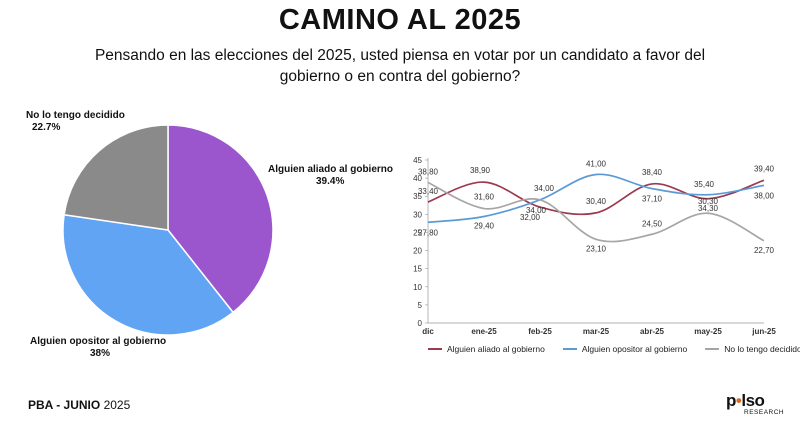 Image resolution: width=800 pixels, height=433 pixels. I want to click on data-label-indeciso: 38,80, so click(428, 171).